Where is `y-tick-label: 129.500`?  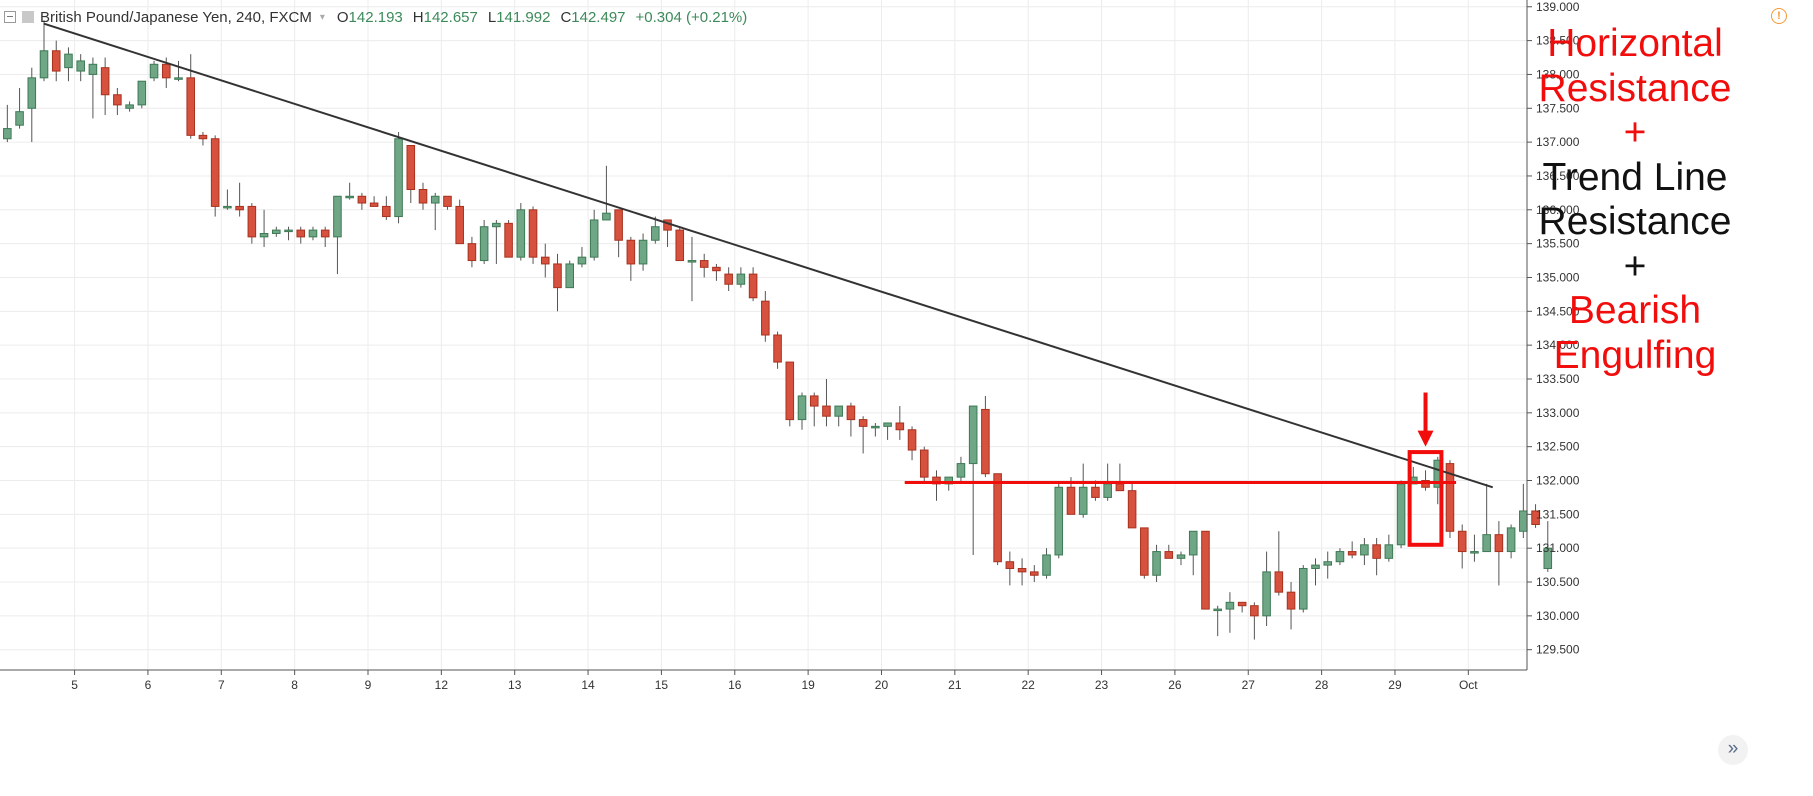
y-tick-label: 129.500 is located at coordinates (1558, 650).